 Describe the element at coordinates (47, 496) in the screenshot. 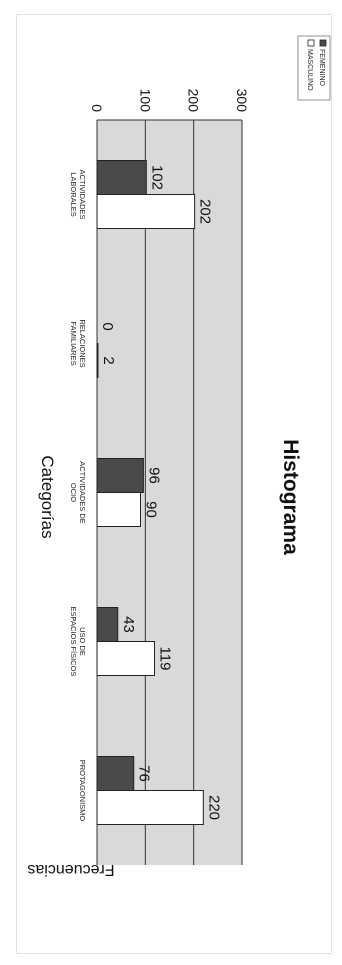

I see `x-axis-label: Categorías` at that location.